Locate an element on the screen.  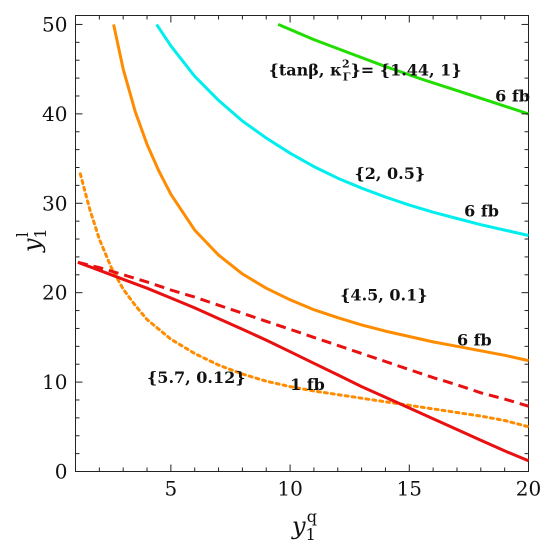
y-tick-label: 30 is located at coordinates (54, 203).